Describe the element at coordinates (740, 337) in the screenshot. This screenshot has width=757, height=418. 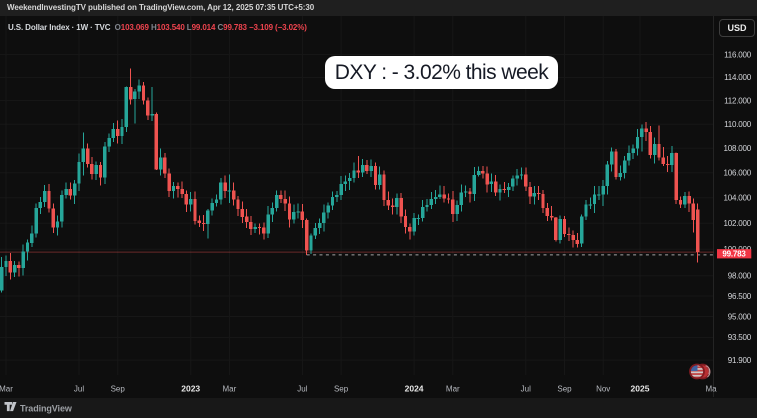
I see `svg-text: 93.500` at that location.